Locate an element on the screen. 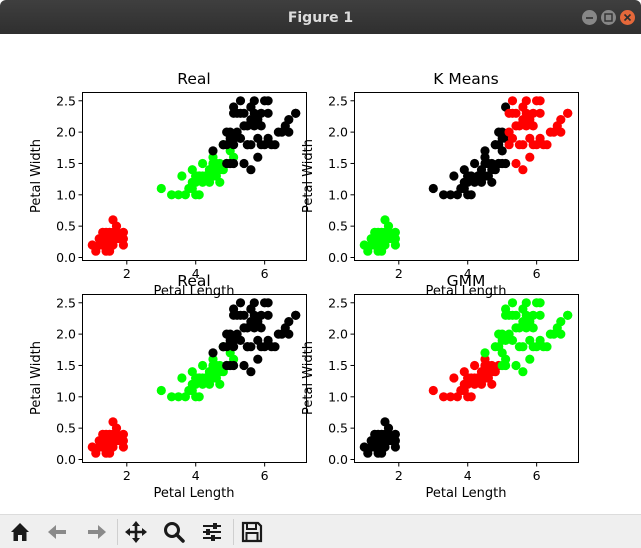 The width and height of the screenshot is (641, 548). navigation-toolbar is located at coordinates (320, 531).